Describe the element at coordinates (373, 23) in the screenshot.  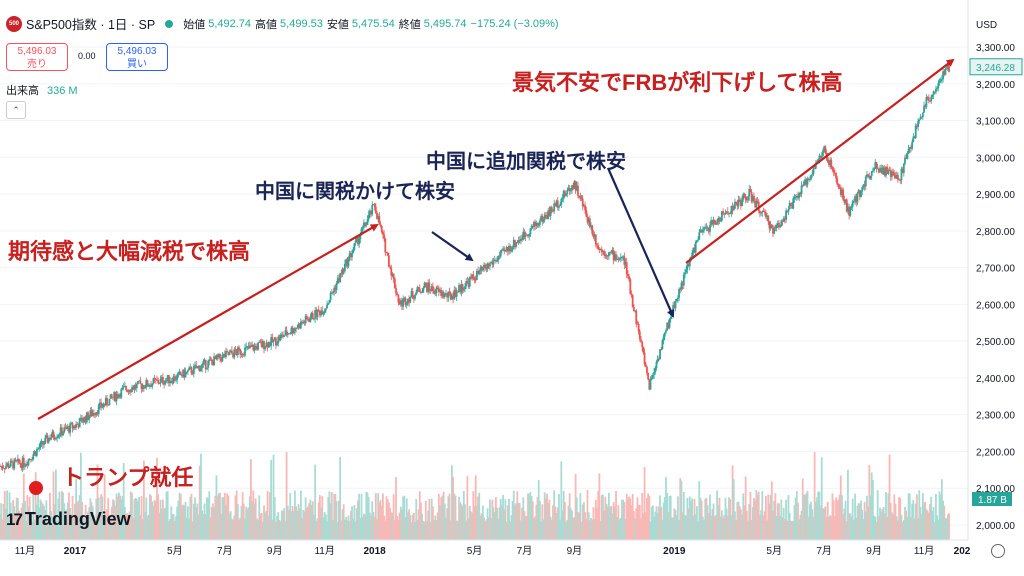
I see `low-value: 5,475.54` at that location.